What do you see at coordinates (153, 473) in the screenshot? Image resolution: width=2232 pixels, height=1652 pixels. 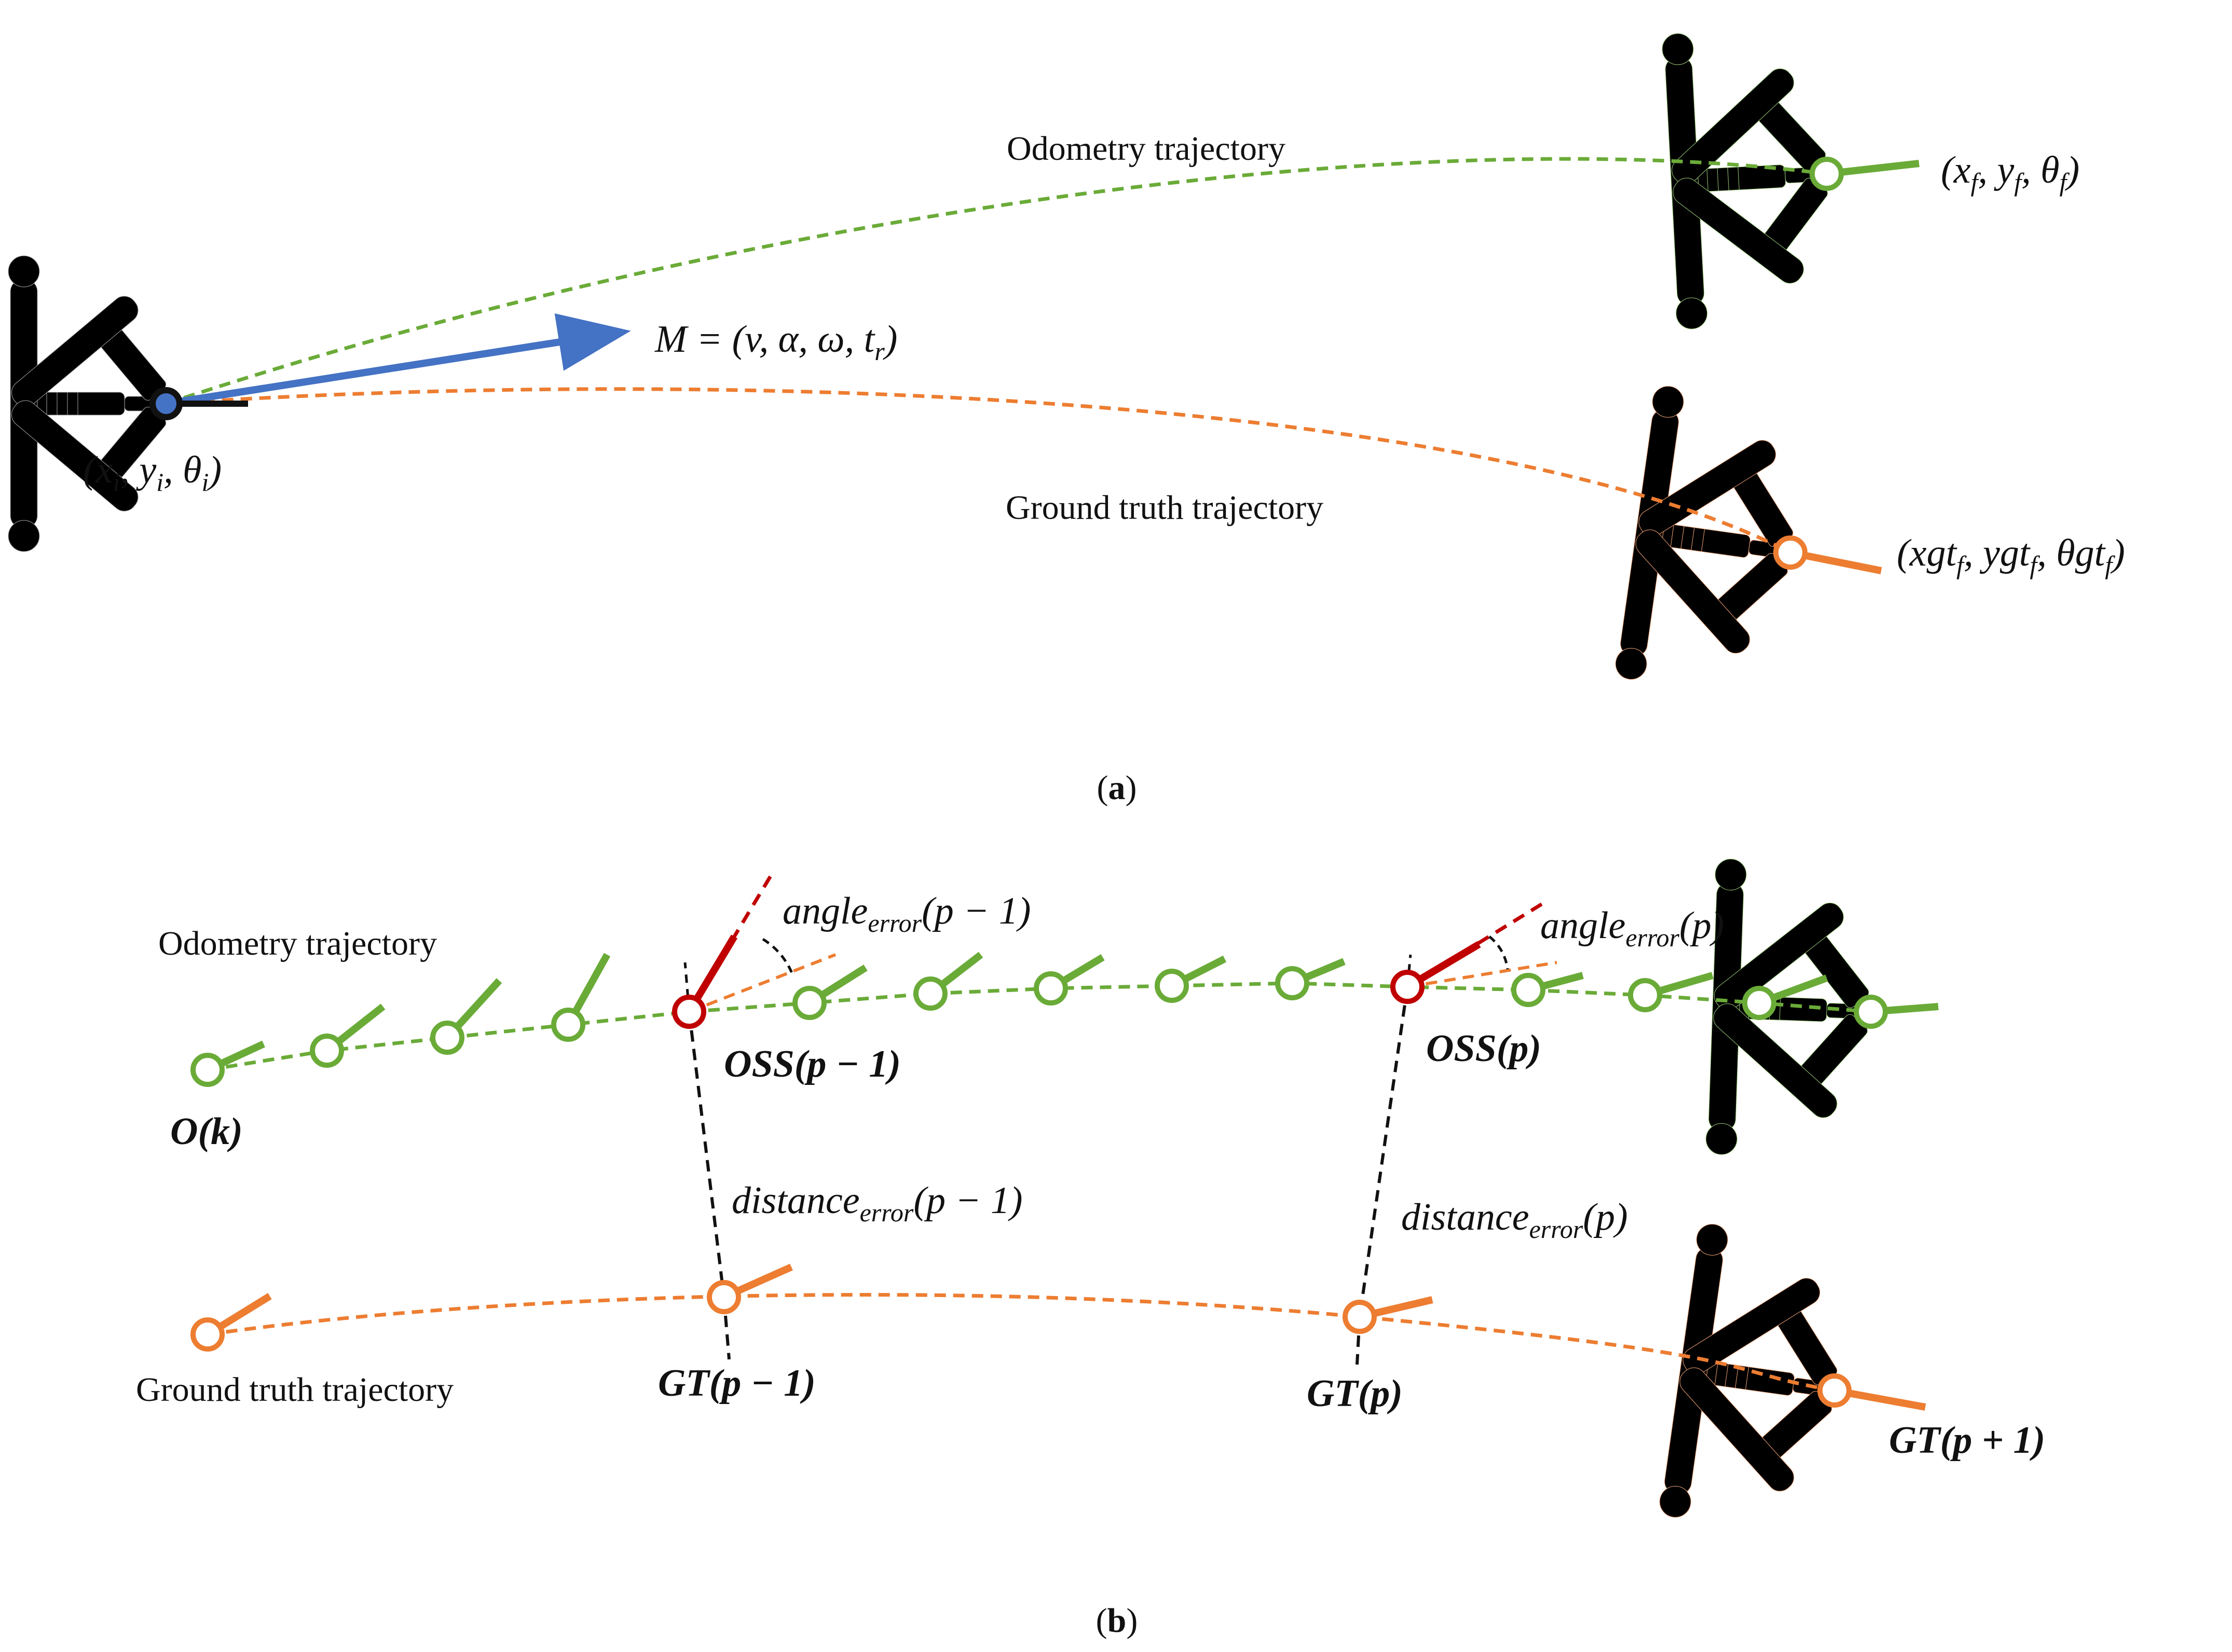 I see `initial-pose-label: (xi, yi, θi)` at bounding box center [153, 473].